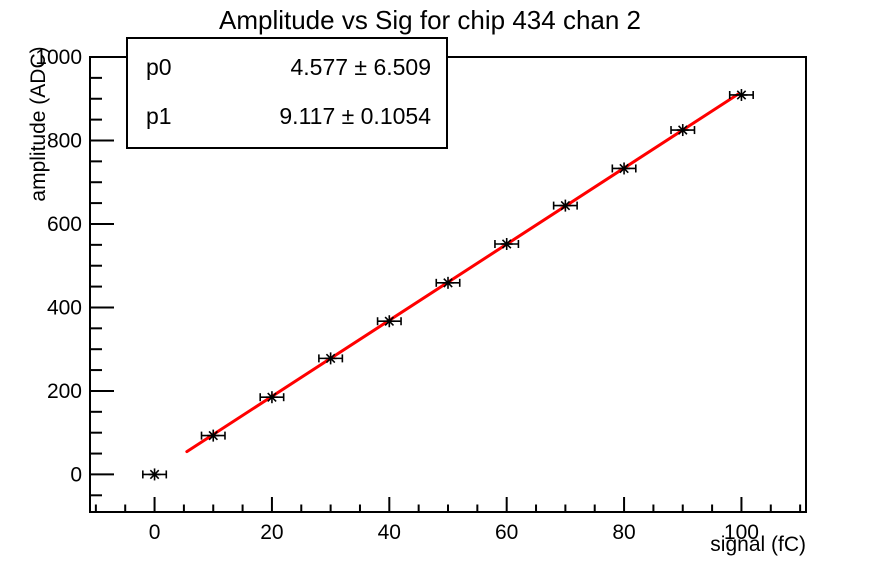  Describe the element at coordinates (64, 224) in the screenshot. I see `y-tick-label: 600` at that location.